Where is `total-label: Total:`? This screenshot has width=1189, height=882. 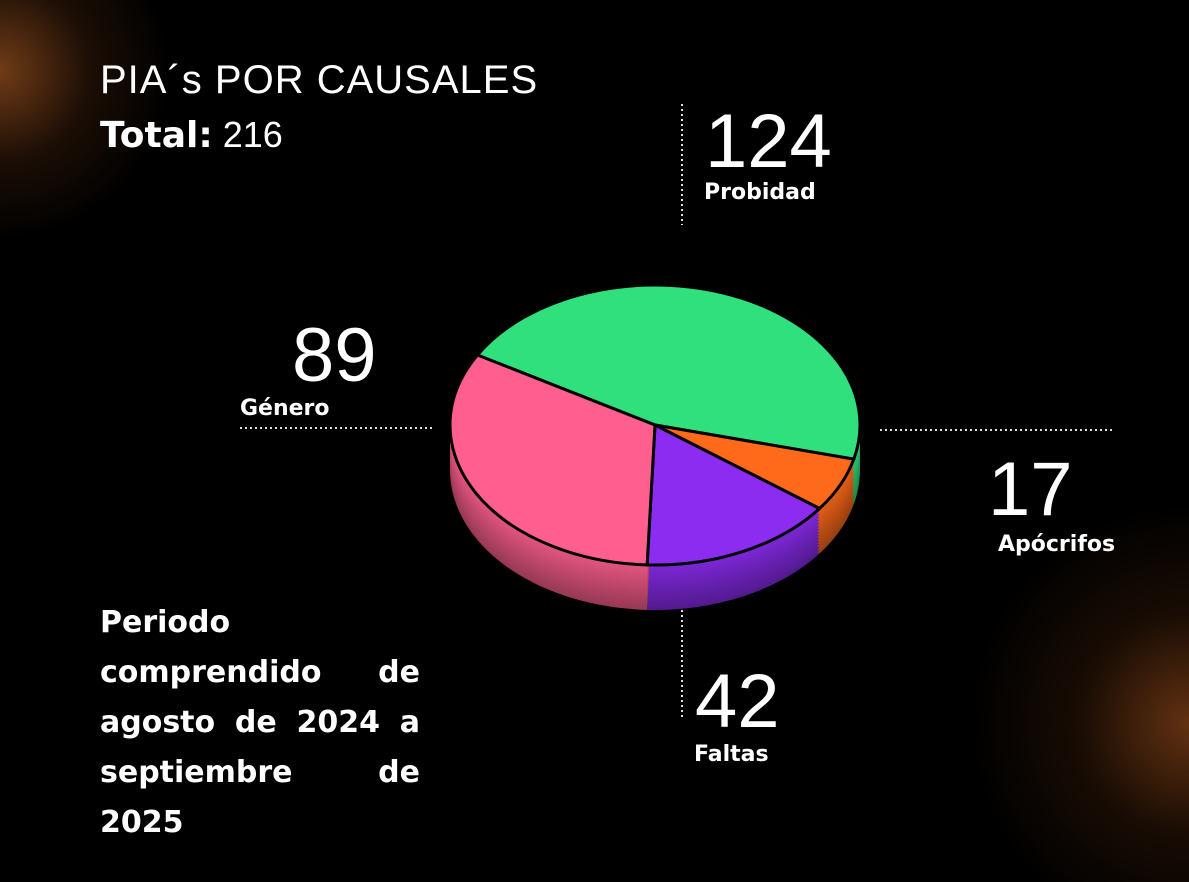
total-label: Total: is located at coordinates (156, 135).